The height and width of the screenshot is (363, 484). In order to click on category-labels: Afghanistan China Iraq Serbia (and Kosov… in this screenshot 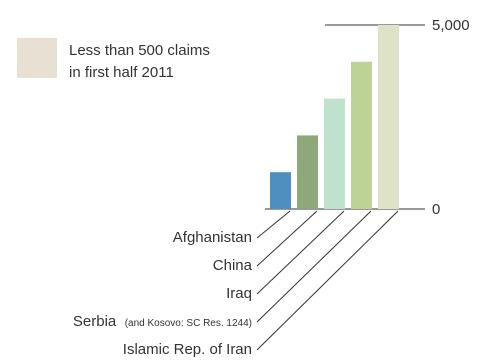, I will do `click(163, 293)`.